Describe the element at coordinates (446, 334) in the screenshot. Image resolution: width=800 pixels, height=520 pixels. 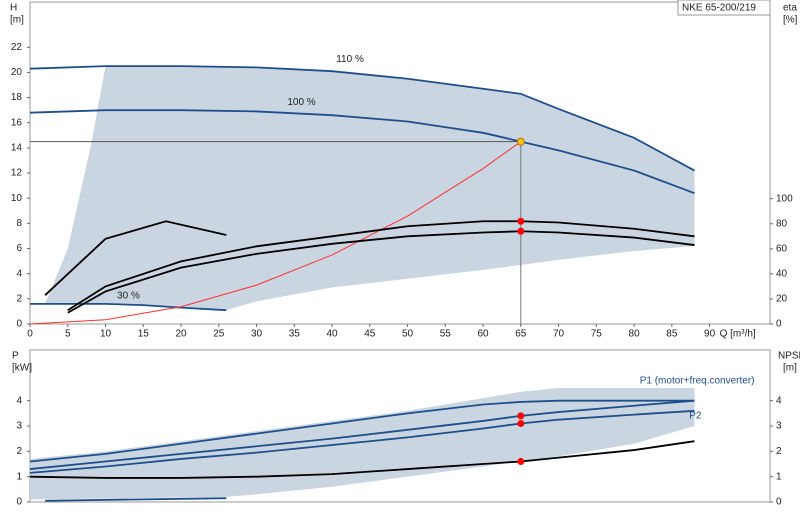
I see `x-tick-label: 55` at that location.